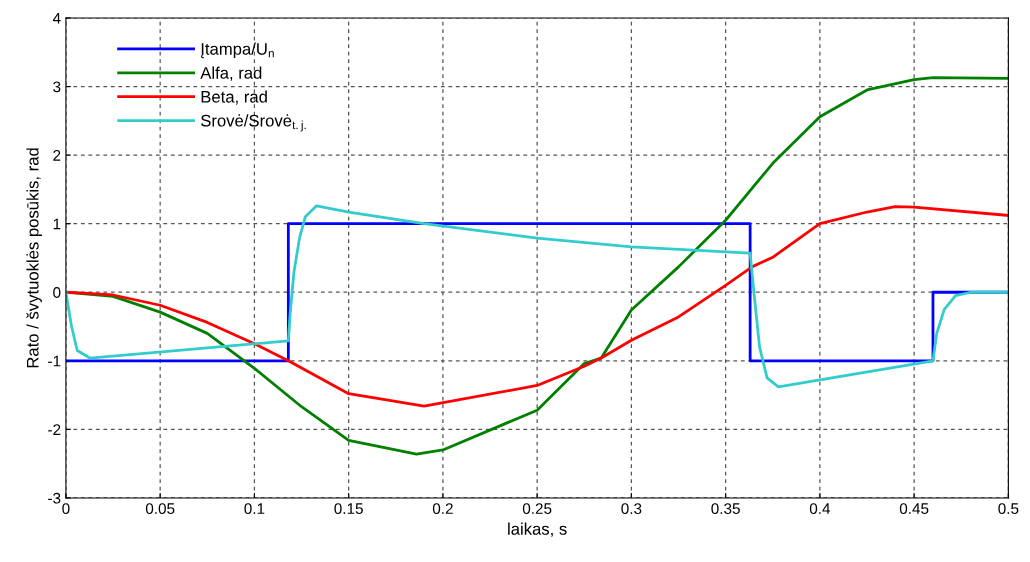 The image size is (1030, 562). I want to click on x-tick-label: 0.25, so click(537, 509).